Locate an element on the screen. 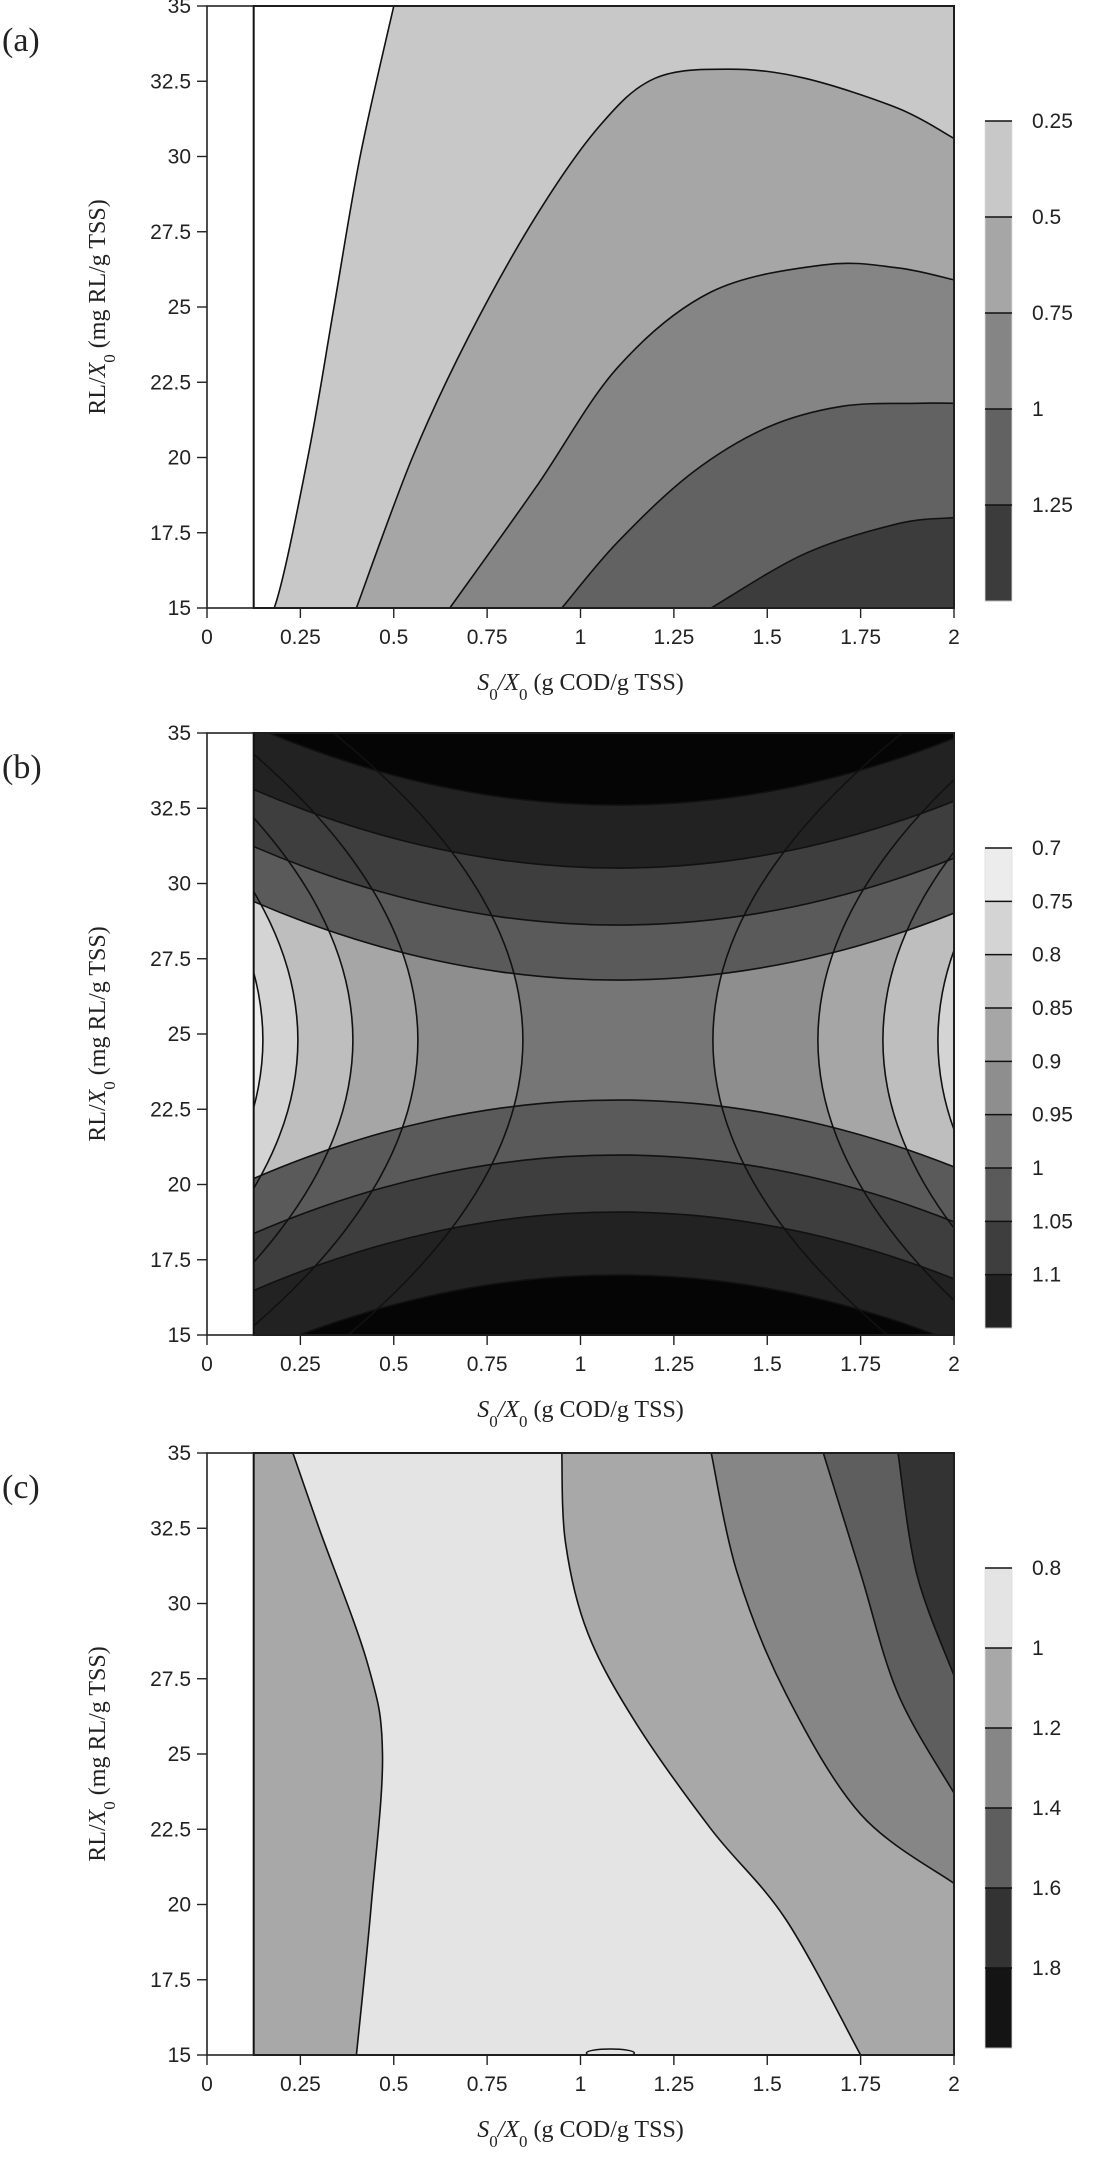 The height and width of the screenshot is (2170, 1100). colorbar-label: 0.7 is located at coordinates (1046, 848).